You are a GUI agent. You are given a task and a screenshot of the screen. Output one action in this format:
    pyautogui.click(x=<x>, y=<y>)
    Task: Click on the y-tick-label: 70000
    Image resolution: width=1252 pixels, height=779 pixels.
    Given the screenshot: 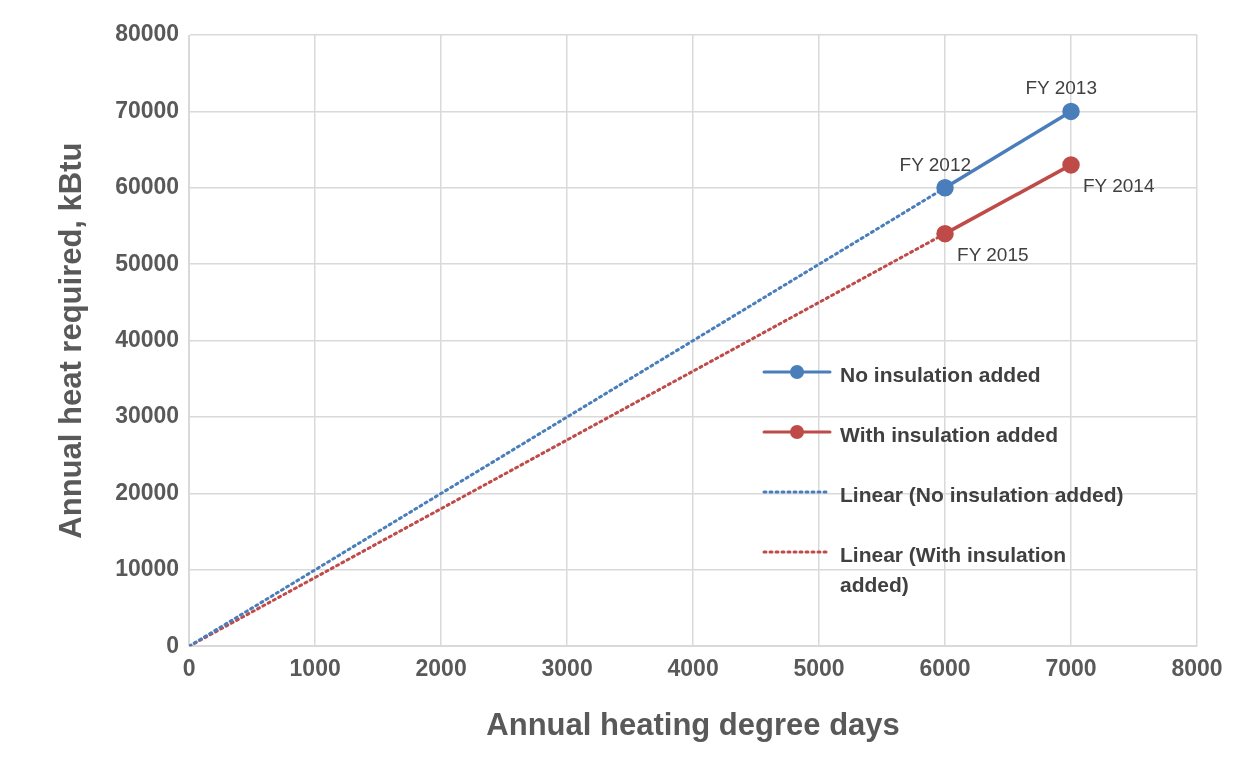 What is the action you would take?
    pyautogui.click(x=147, y=109)
    